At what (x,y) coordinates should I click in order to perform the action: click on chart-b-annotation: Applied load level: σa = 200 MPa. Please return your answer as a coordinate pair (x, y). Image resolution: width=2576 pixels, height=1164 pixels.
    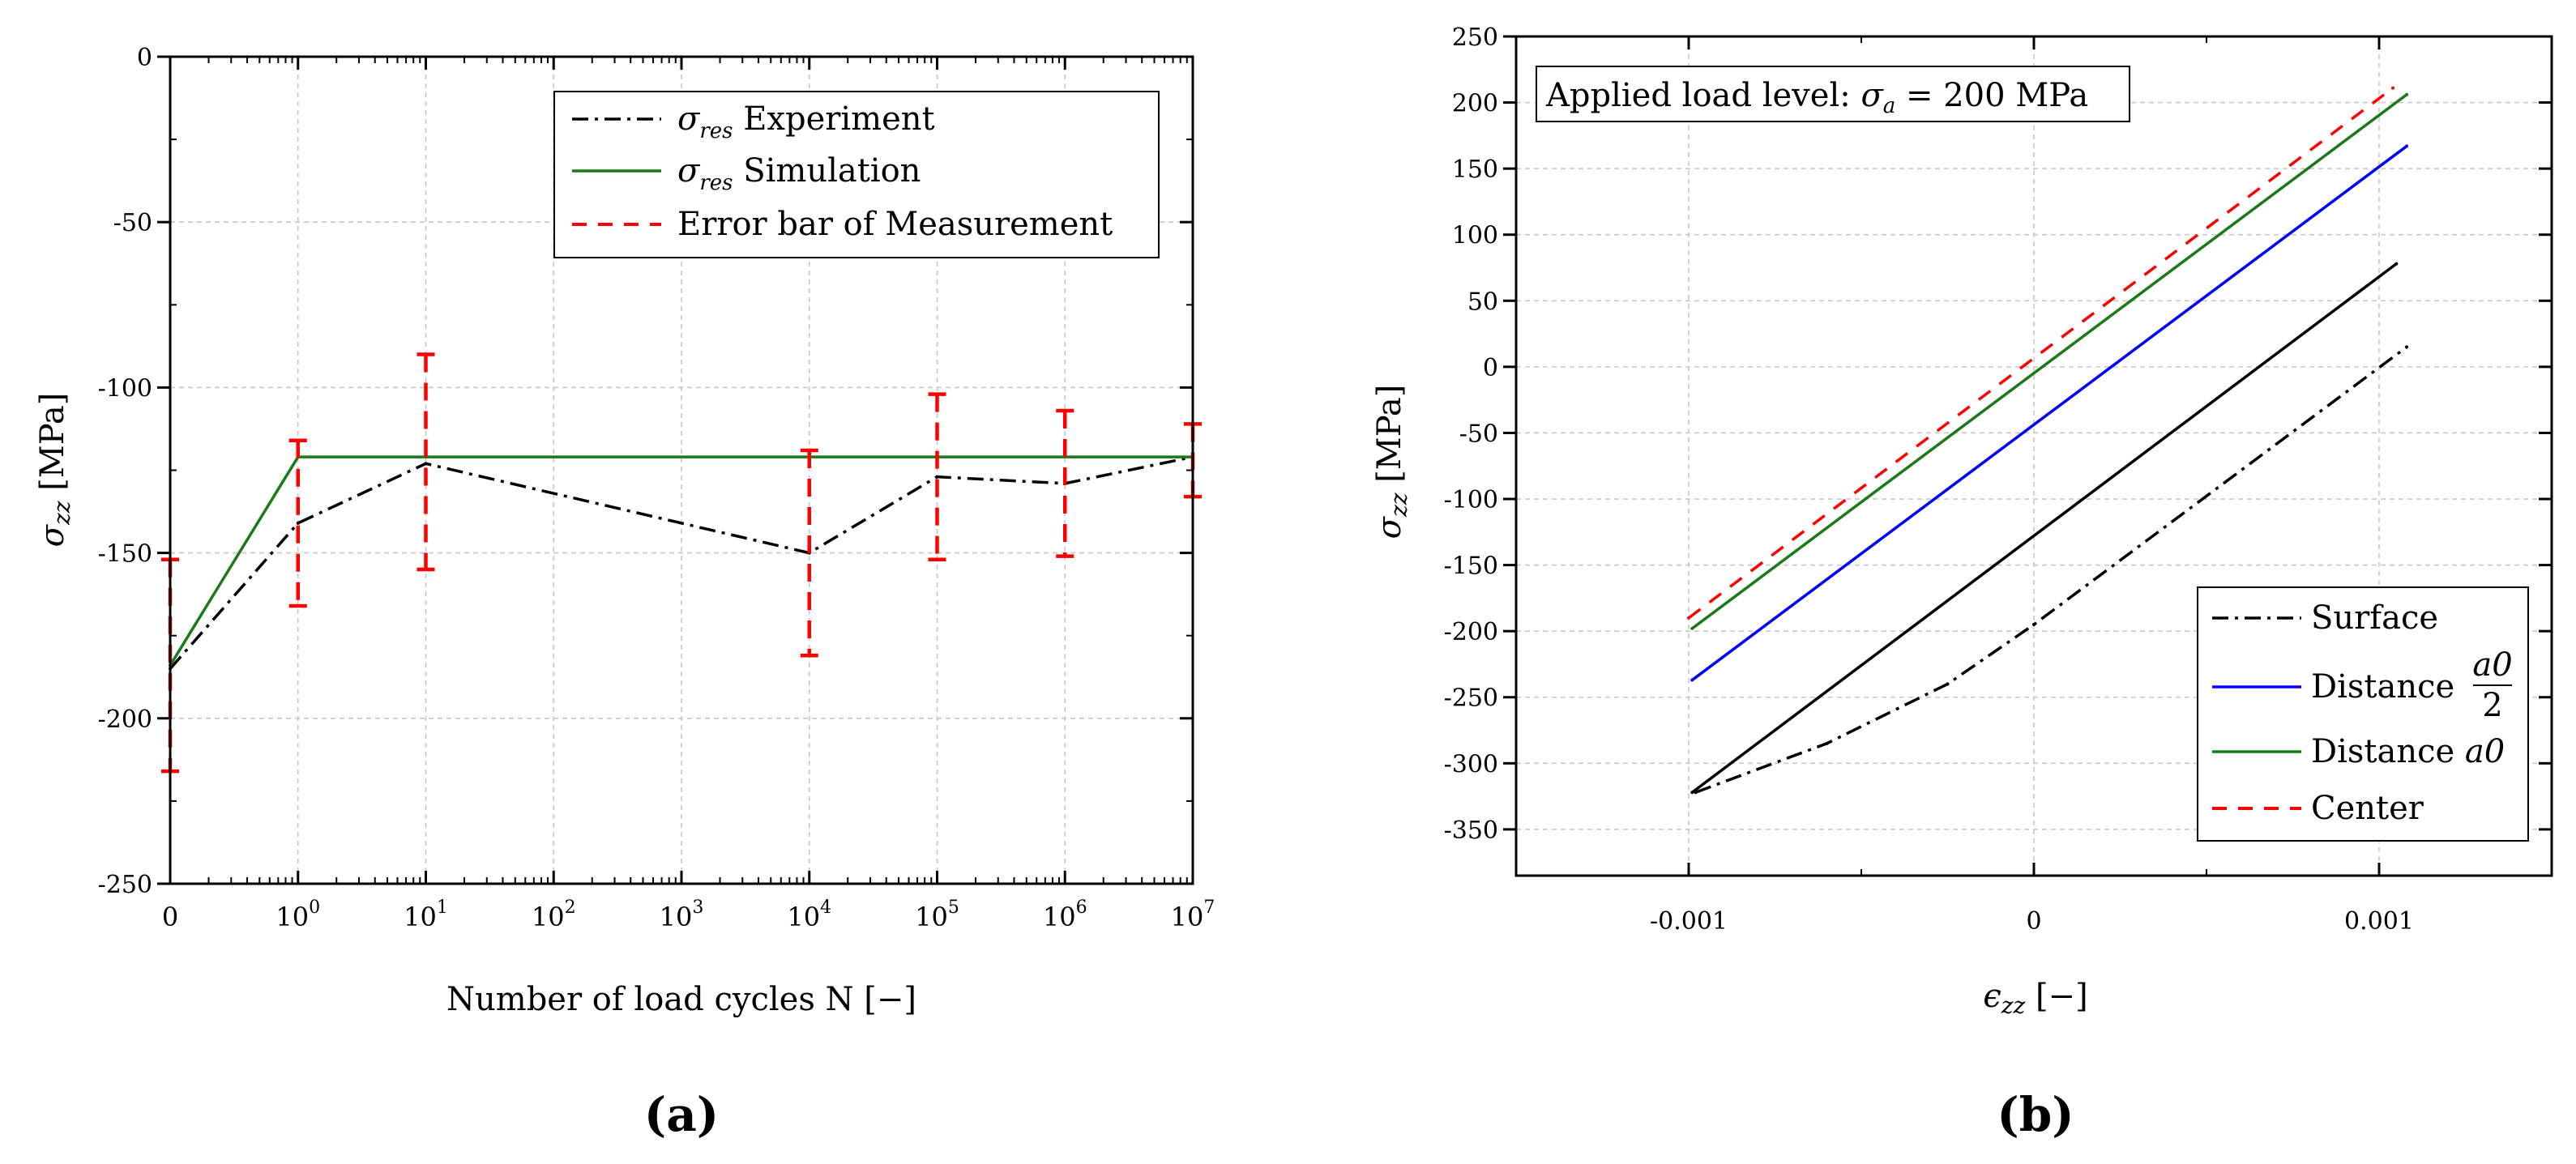
    Looking at the image, I should click on (1833, 94).